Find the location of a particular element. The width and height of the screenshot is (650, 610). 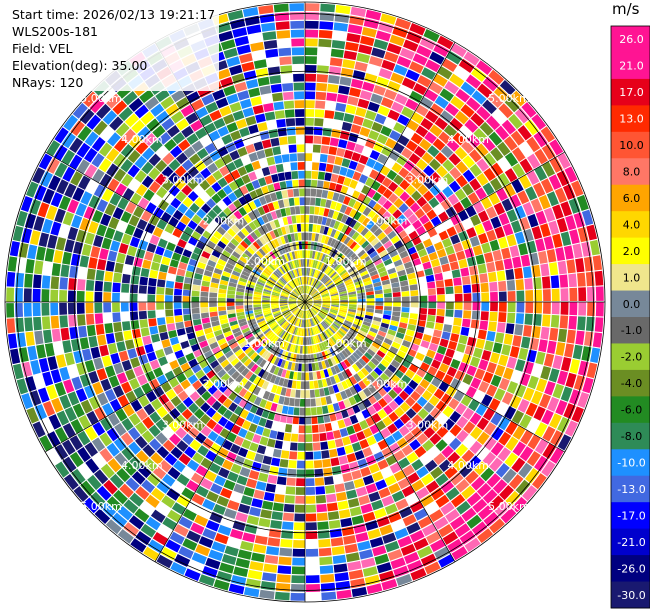

colorbar-tick-label: 2.0 is located at coordinates (632, 251).